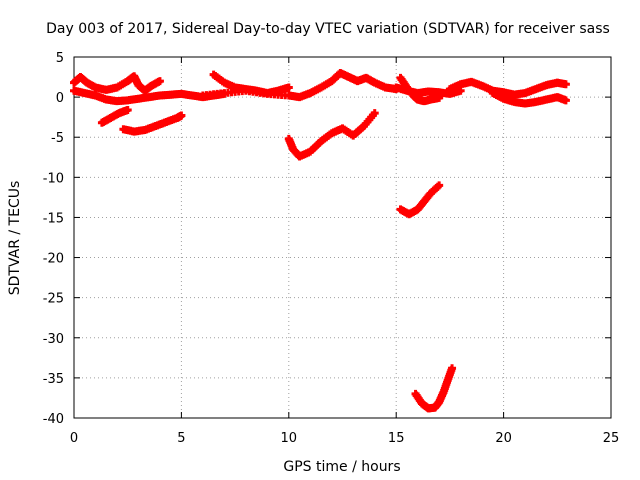 The width and height of the screenshot is (640, 480). What do you see at coordinates (60, 98) in the screenshot?
I see `y-tick-label: 0` at bounding box center [60, 98].